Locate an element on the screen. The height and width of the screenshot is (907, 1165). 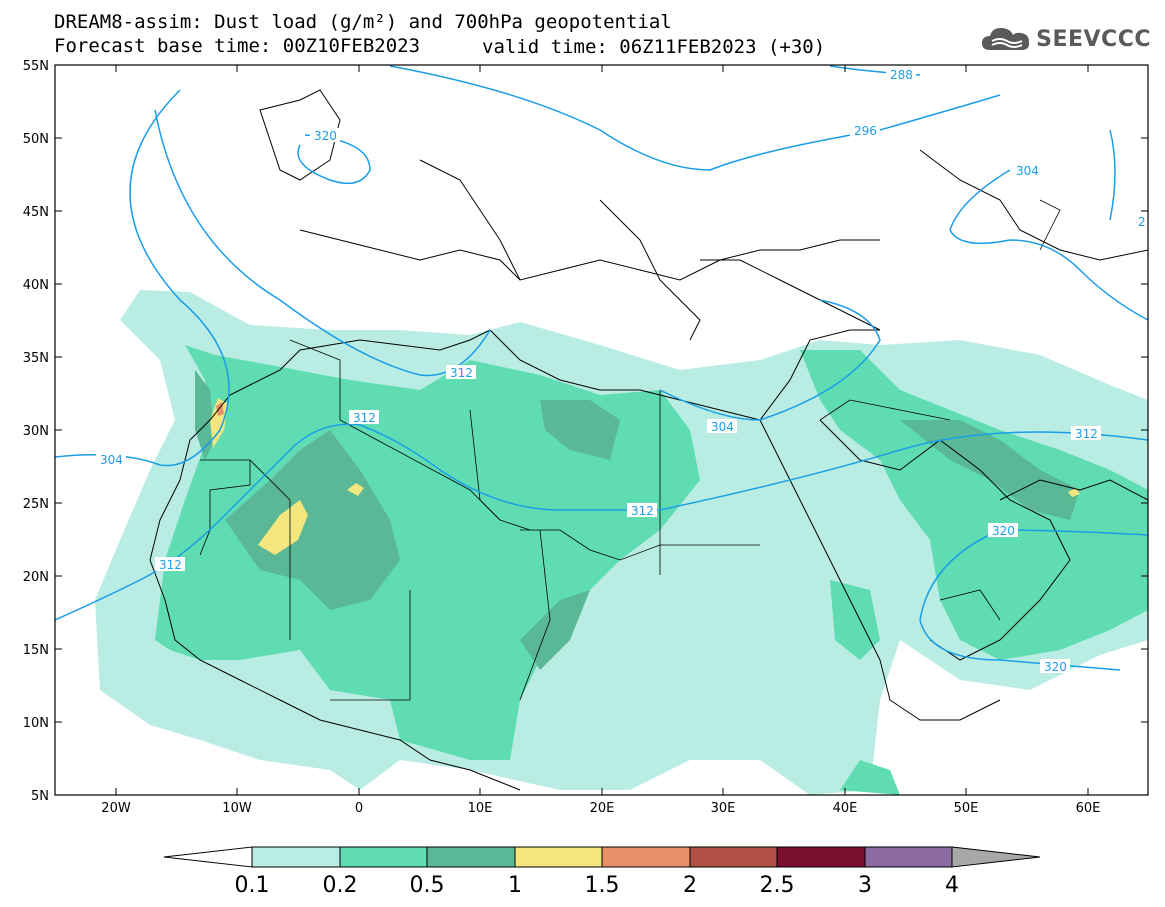
lon-tick-10w: 10W is located at coordinates (237, 808).